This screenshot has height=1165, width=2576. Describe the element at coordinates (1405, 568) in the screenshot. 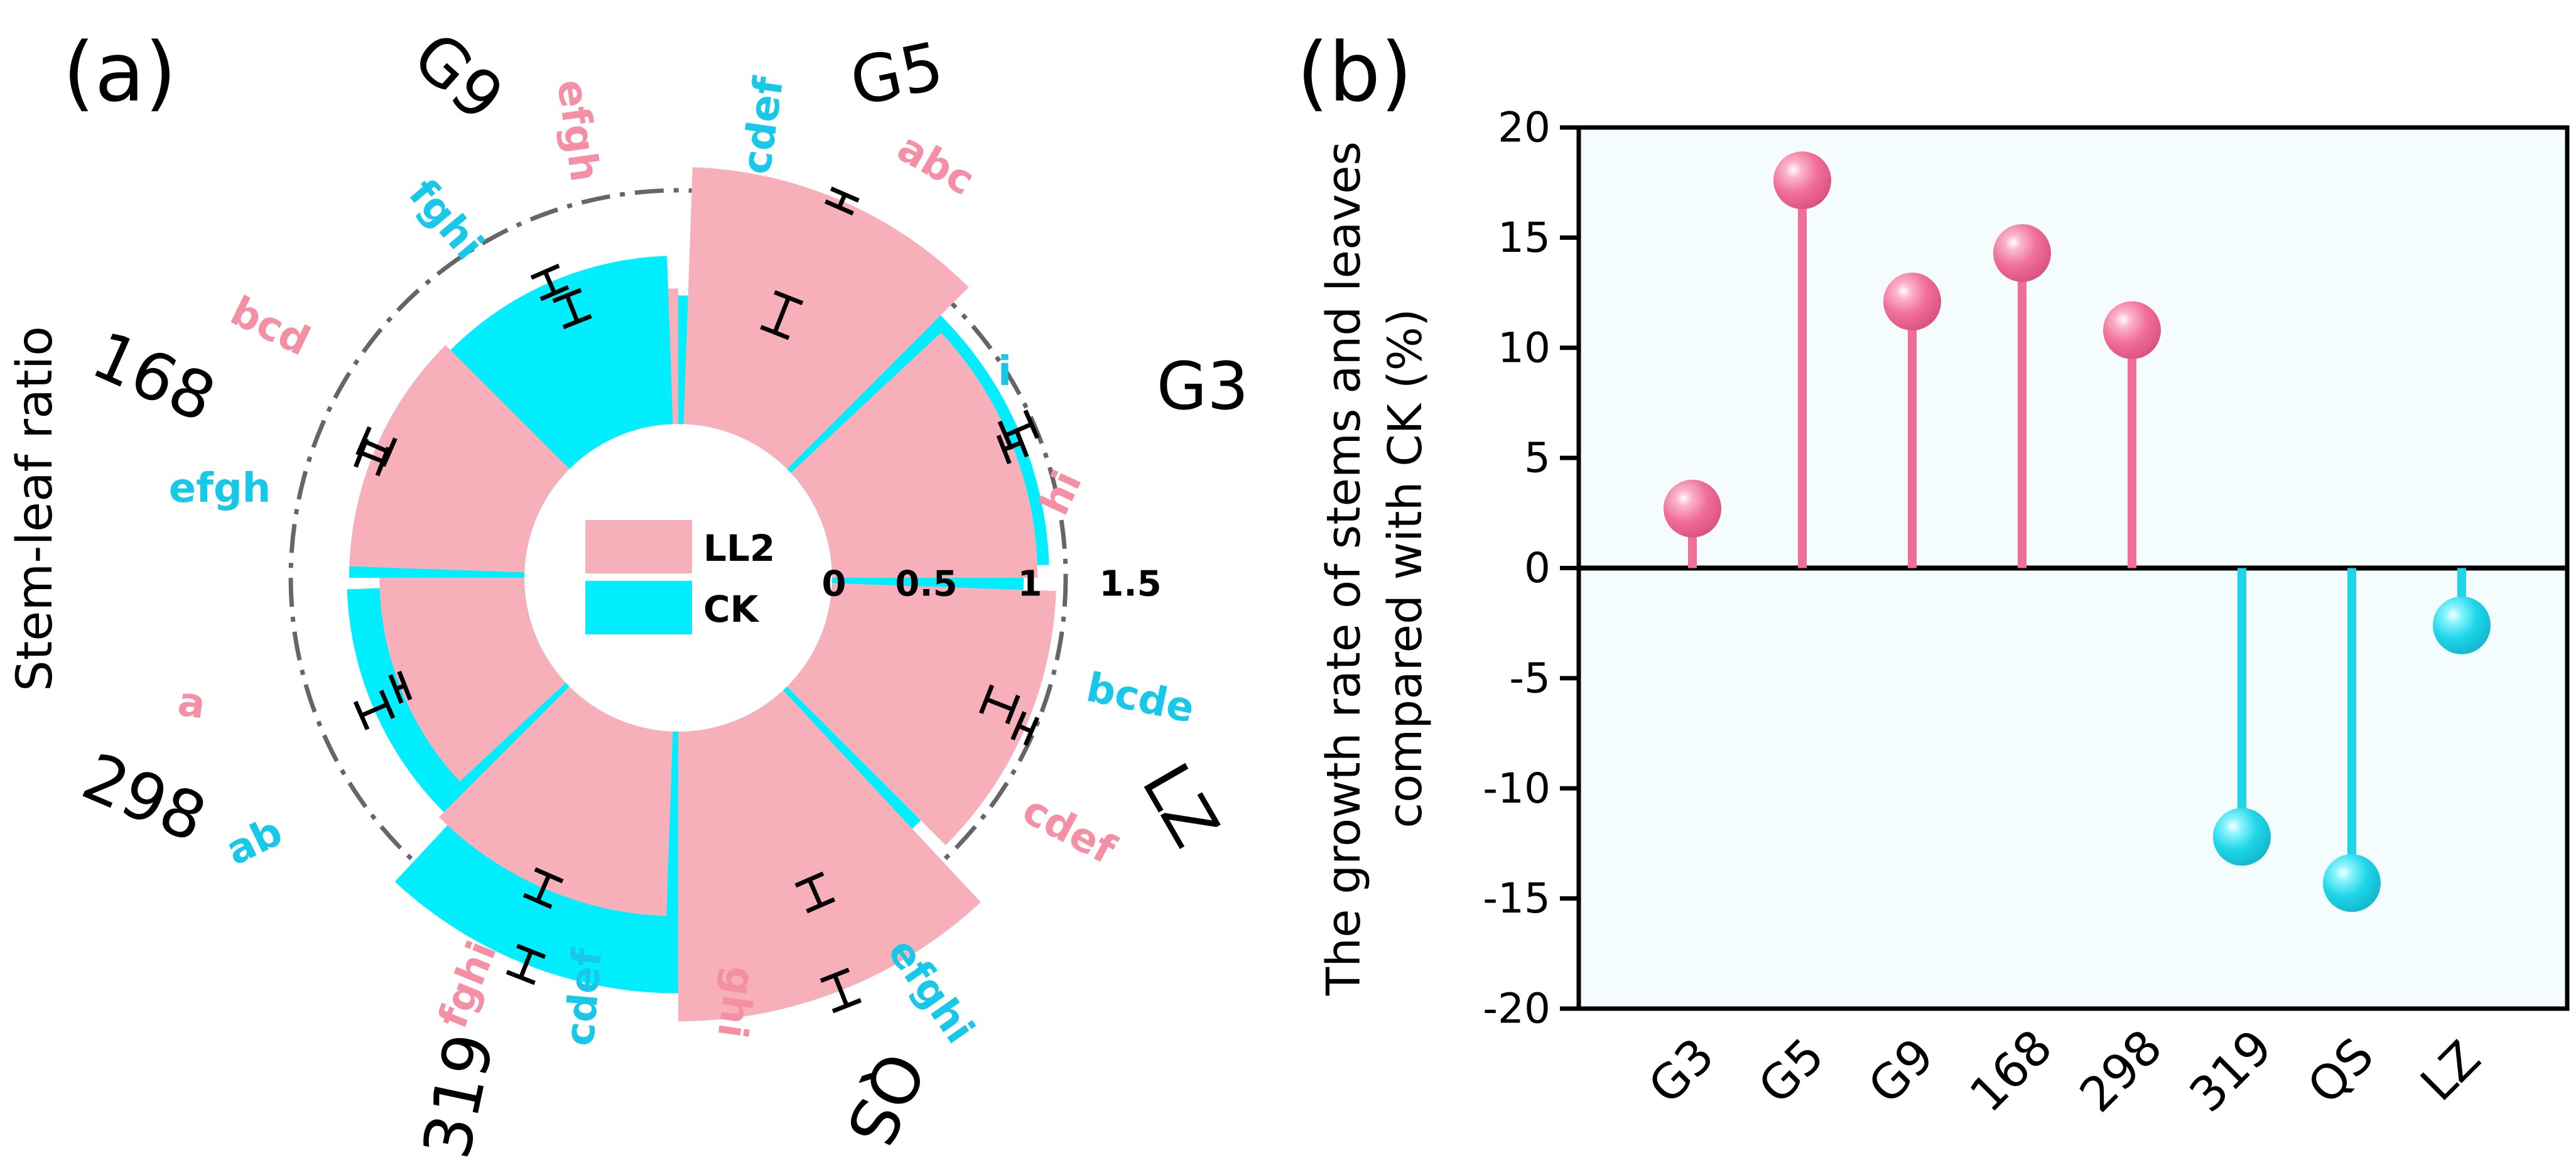

I see `panel-b-ylabel-line2: compared with CK (%)` at that location.